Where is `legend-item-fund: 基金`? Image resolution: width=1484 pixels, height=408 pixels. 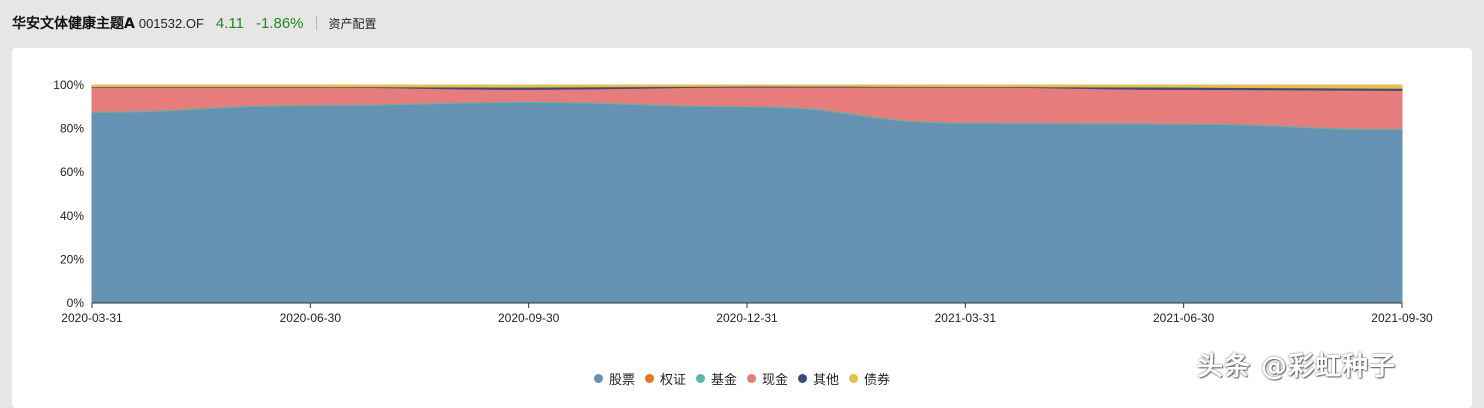 legend-item-fund: 基金 is located at coordinates (716, 378).